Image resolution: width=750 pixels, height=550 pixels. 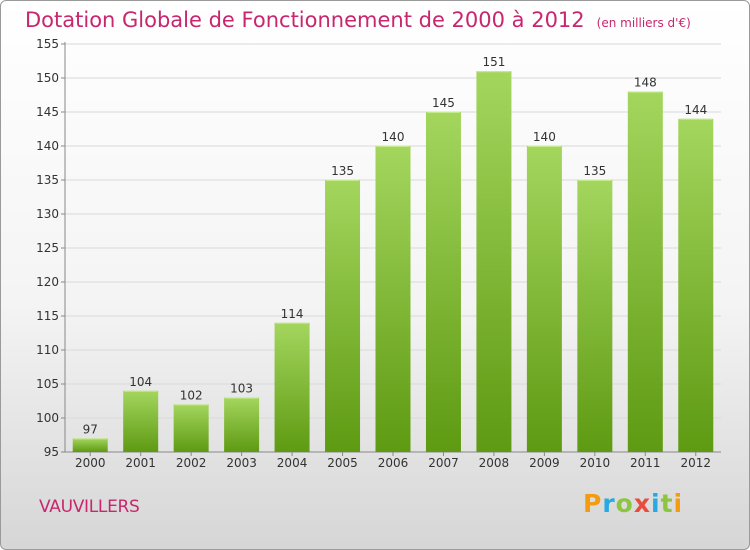 What do you see at coordinates (645, 463) in the screenshot?
I see `x-tick-label: 2011` at bounding box center [645, 463].